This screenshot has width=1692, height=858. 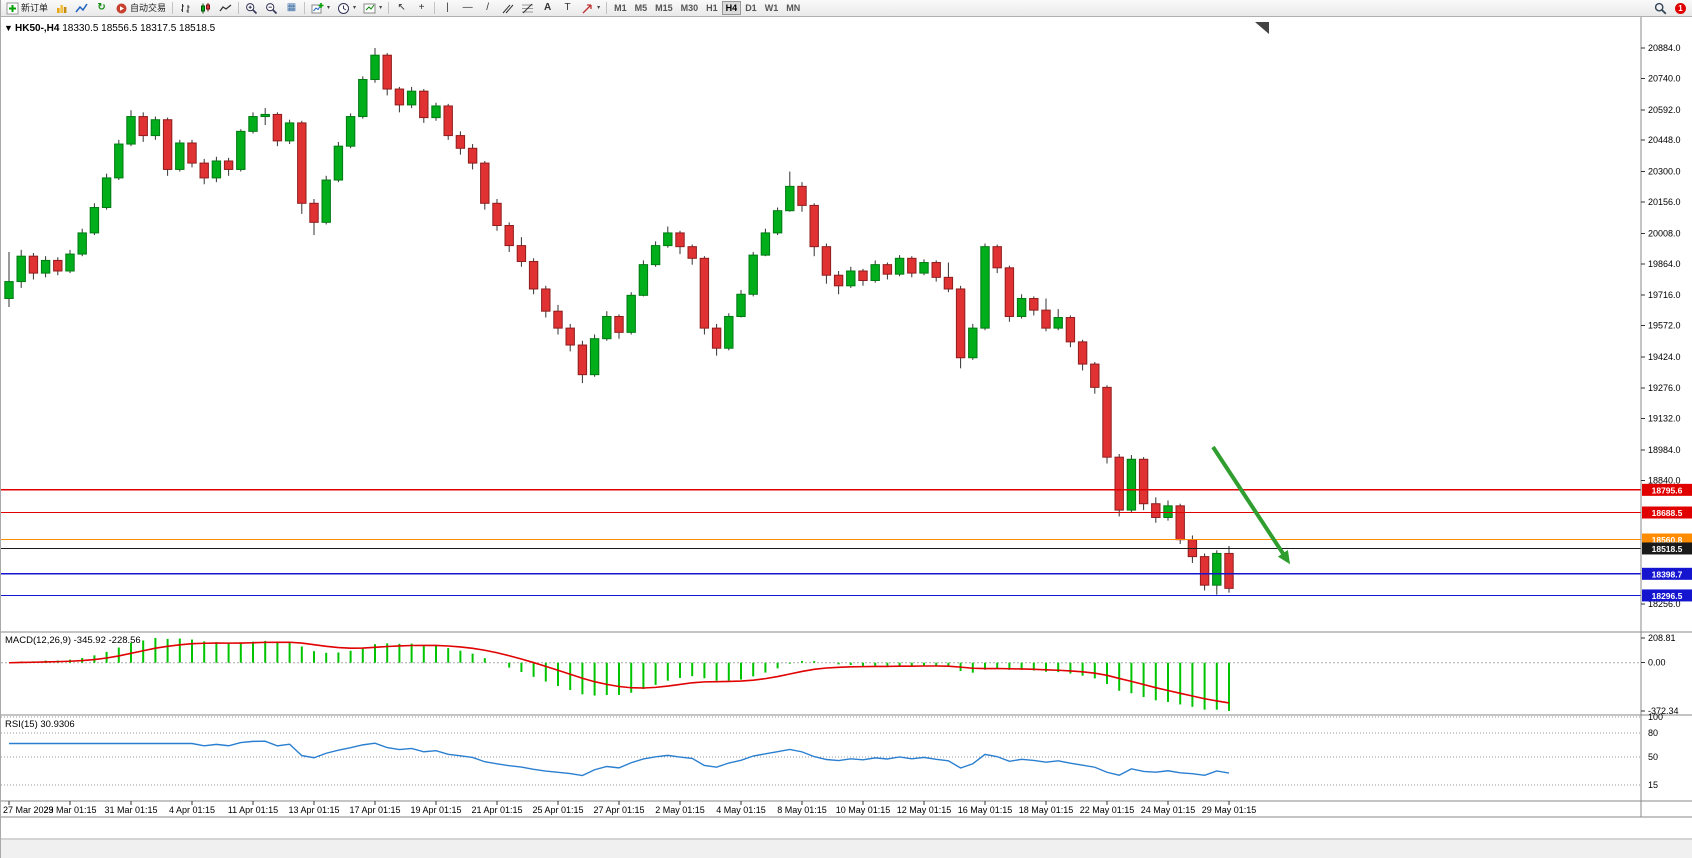 What do you see at coordinates (846, 8) in the screenshot?
I see `toolbar: 新订单 ↻ 自动交易` at bounding box center [846, 8].